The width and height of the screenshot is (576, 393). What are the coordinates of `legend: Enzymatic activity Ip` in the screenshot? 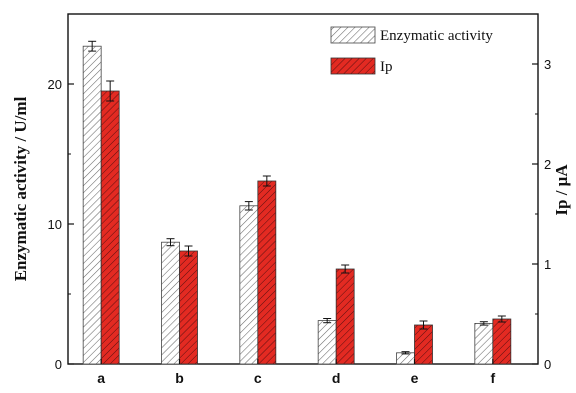 It's located at (411, 50).